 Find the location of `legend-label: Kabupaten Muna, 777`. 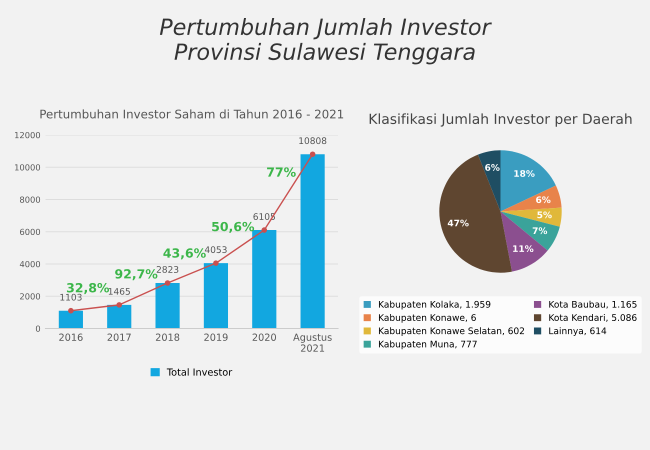

legend-label: Kabupaten Muna, 777 is located at coordinates (427, 345).